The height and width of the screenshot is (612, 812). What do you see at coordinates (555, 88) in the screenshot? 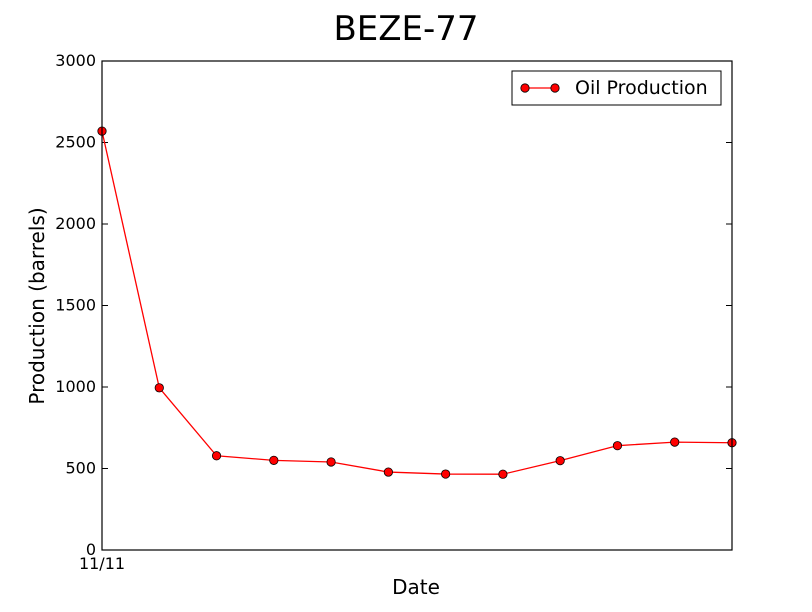
I see `legend-series-marker-right` at bounding box center [555, 88].